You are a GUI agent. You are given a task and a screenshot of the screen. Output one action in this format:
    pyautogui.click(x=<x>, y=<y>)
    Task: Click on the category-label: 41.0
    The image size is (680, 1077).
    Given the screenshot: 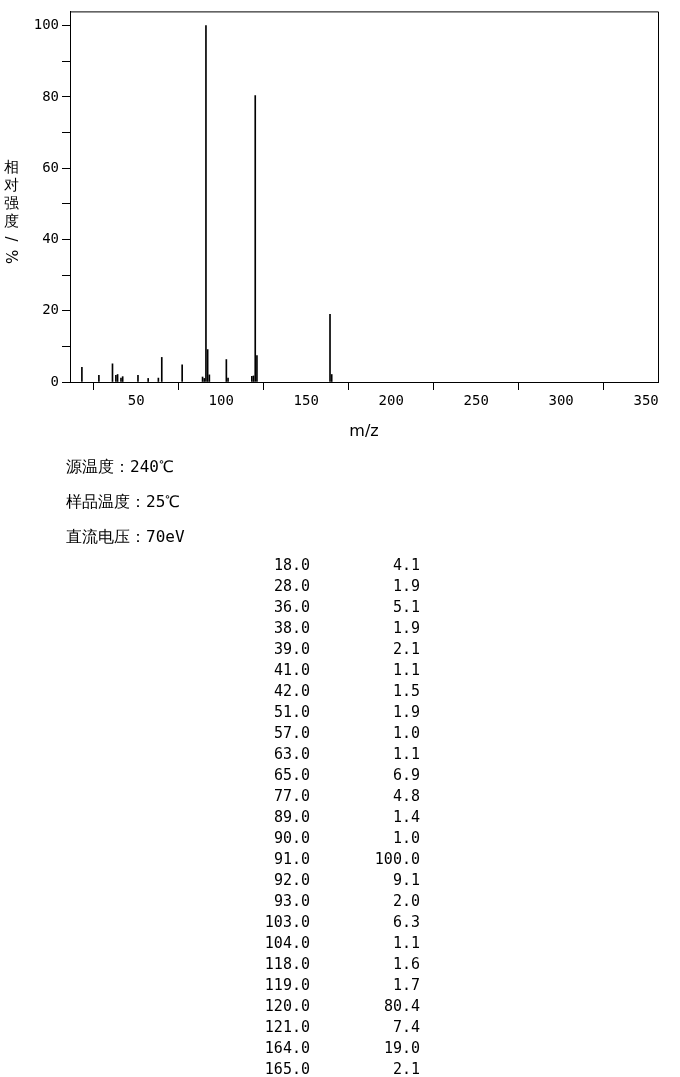 What is the action you would take?
    pyautogui.click(x=291, y=669)
    